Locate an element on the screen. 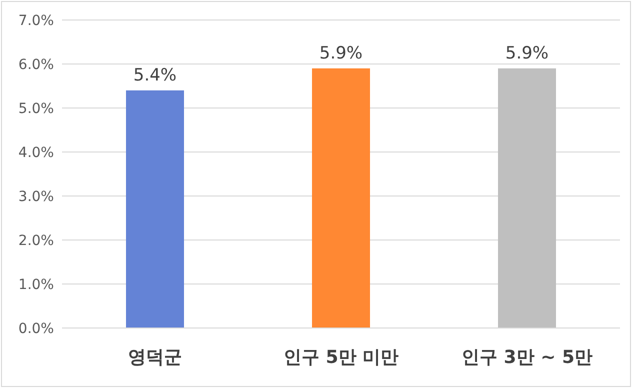  y-tick-label: 4.0% is located at coordinates (36, 152).